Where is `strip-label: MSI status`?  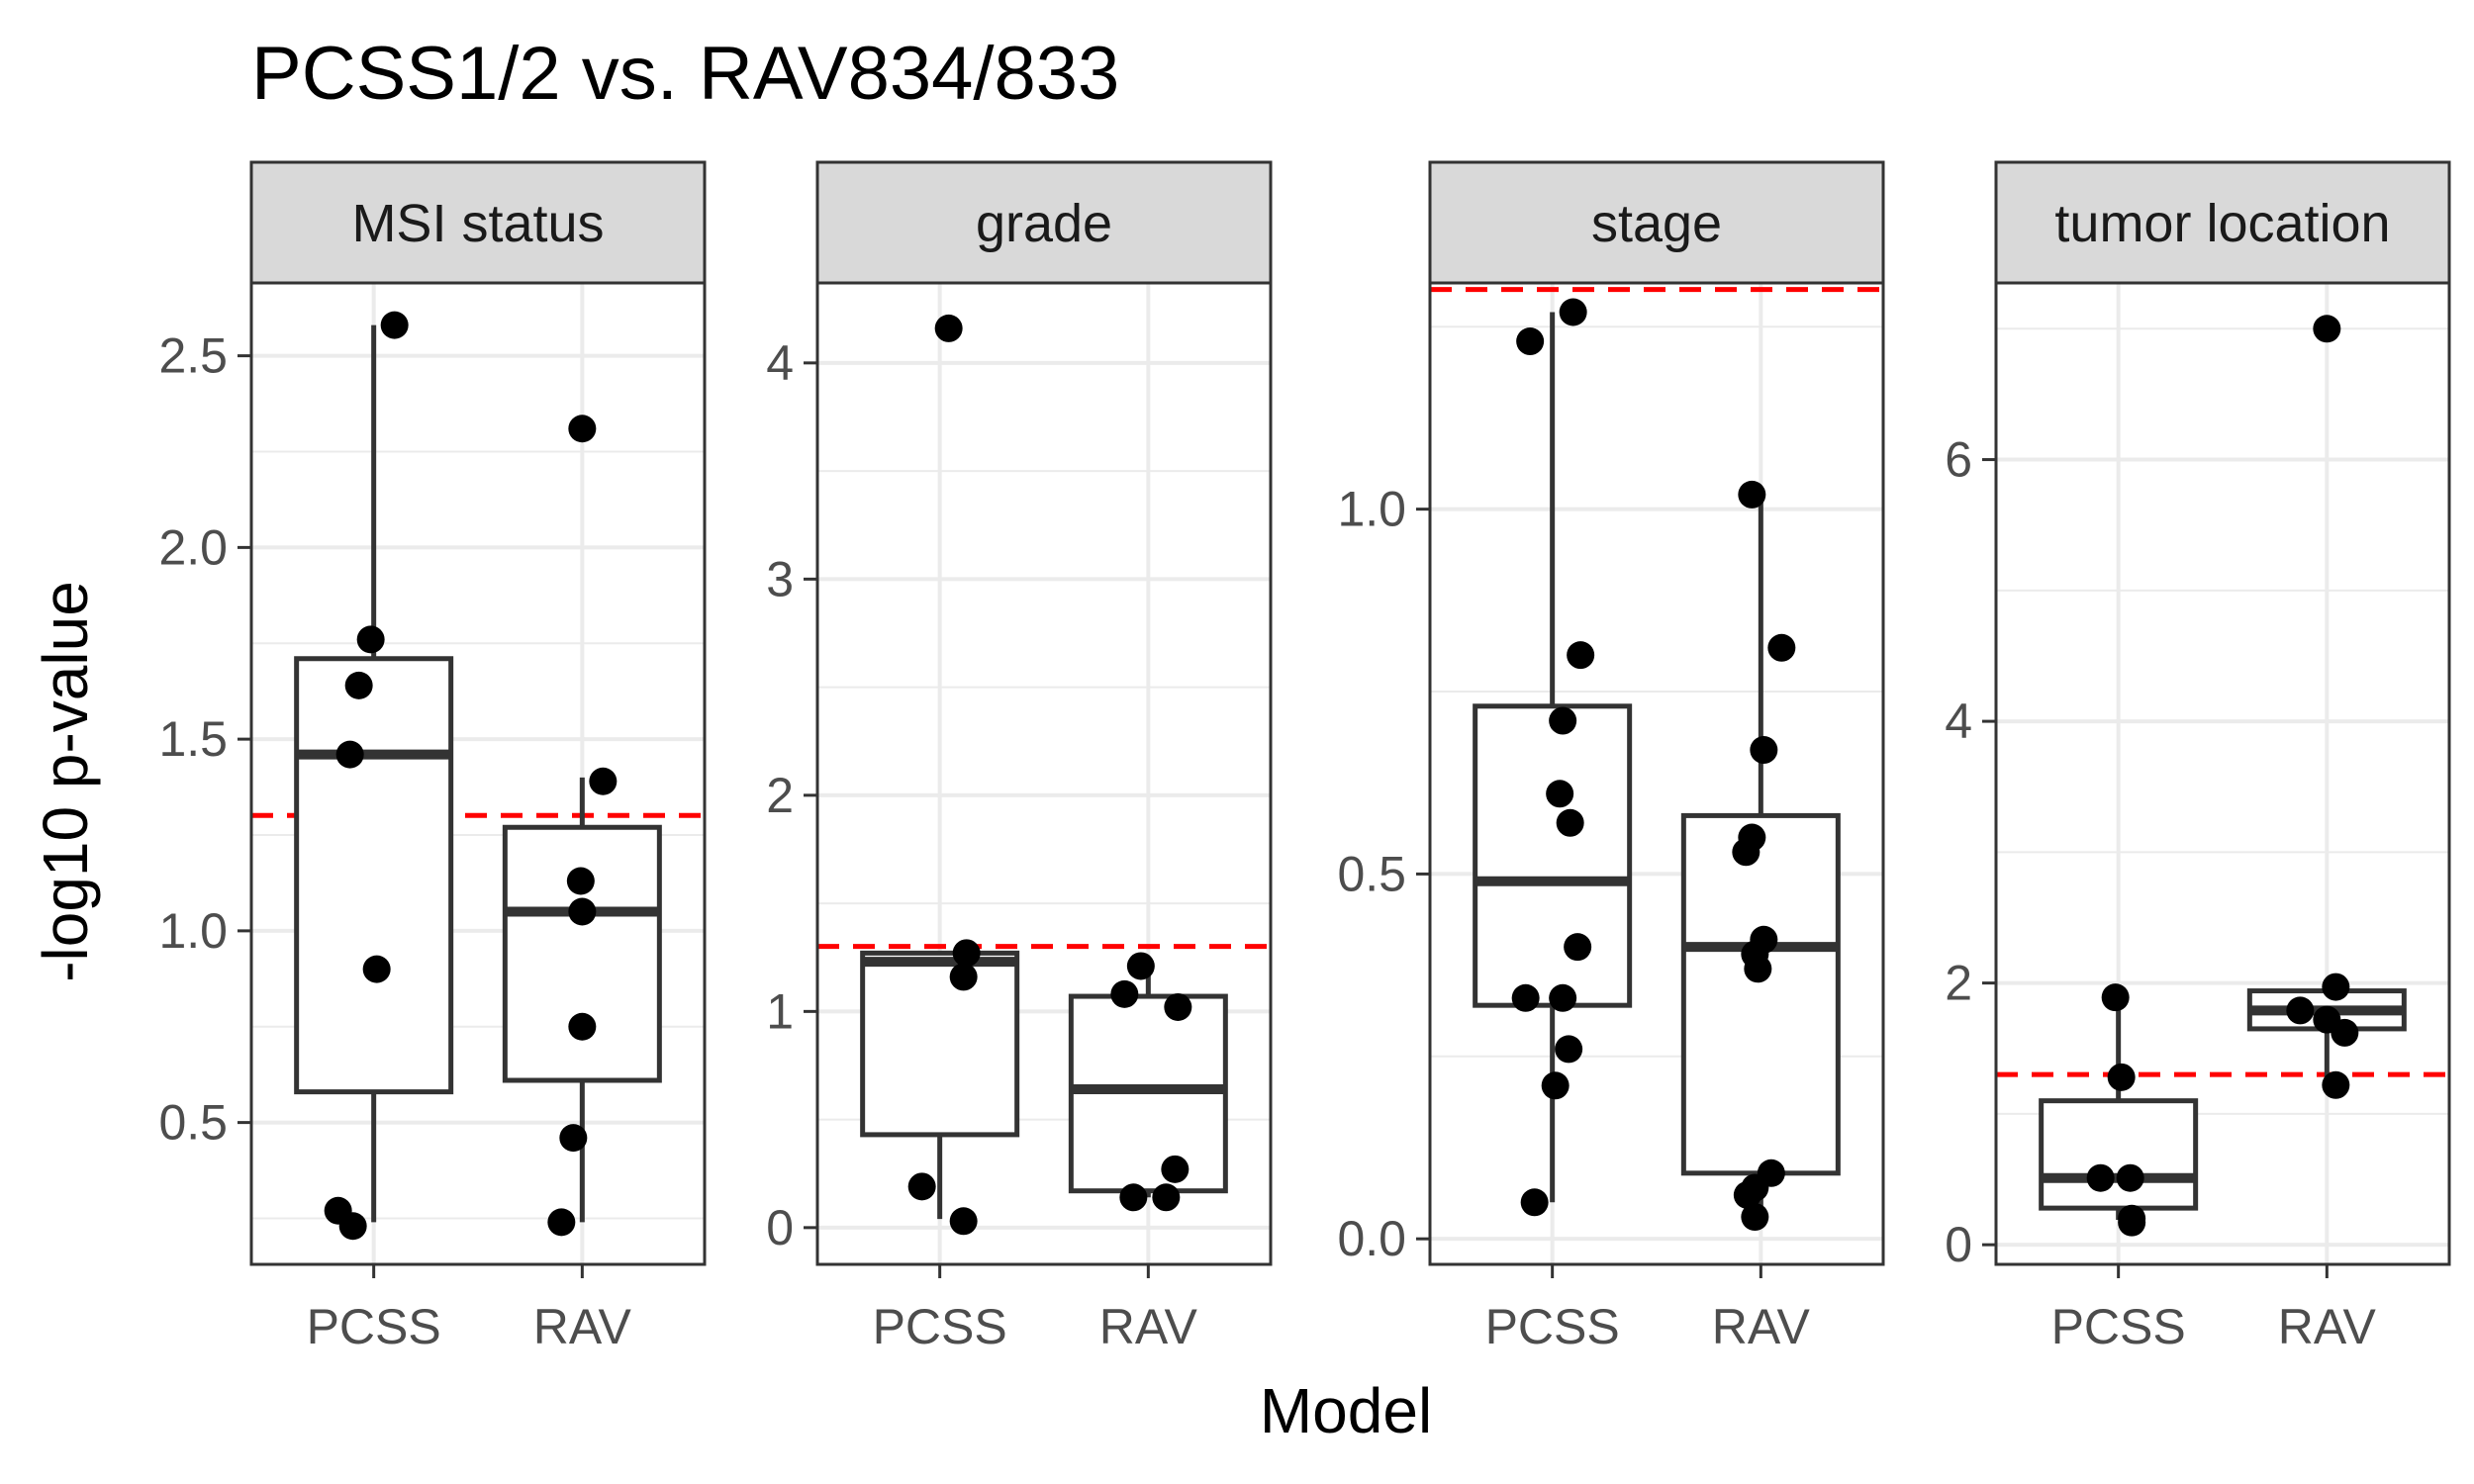
strip-label: MSI status is located at coordinates (478, 223).